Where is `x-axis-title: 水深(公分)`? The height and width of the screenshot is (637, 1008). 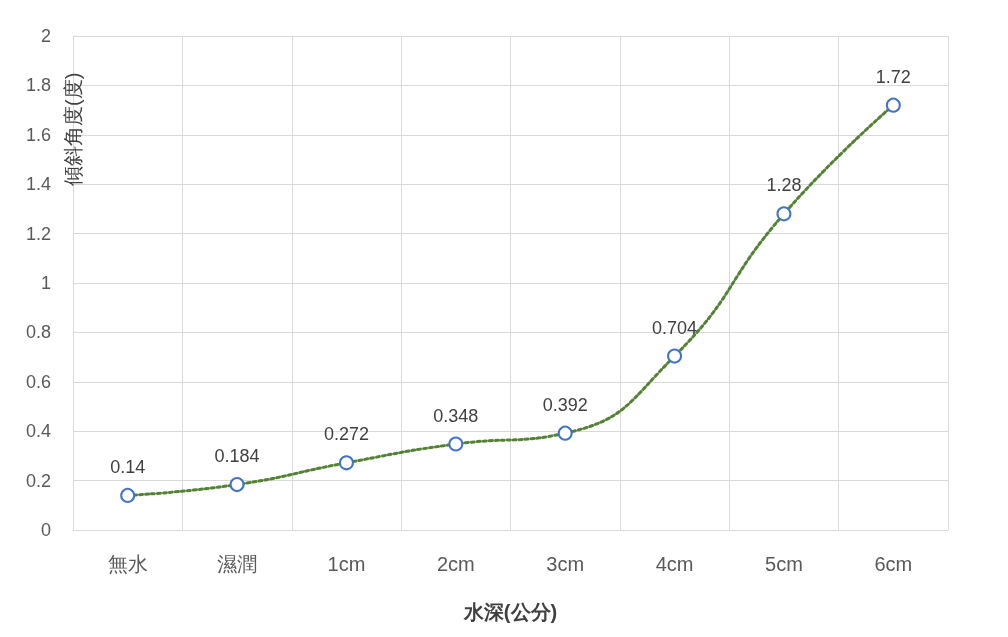 x-axis-title: 水深(公分) is located at coordinates (510, 612).